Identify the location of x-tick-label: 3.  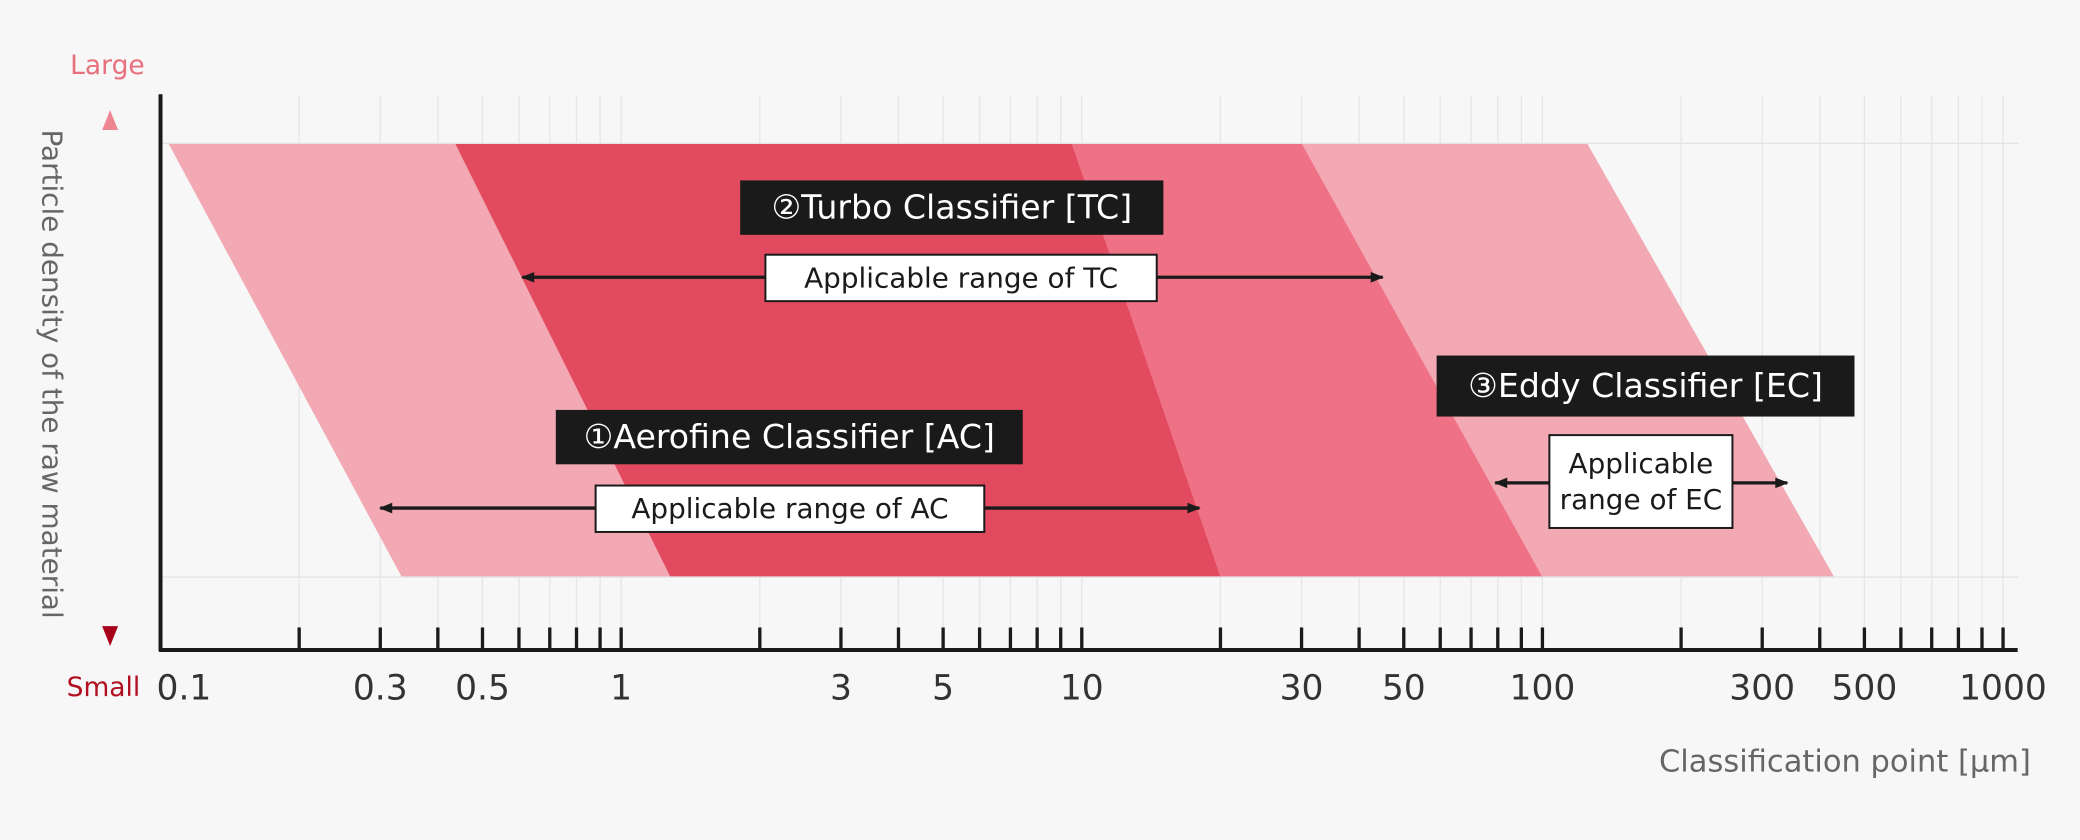
(841, 688).